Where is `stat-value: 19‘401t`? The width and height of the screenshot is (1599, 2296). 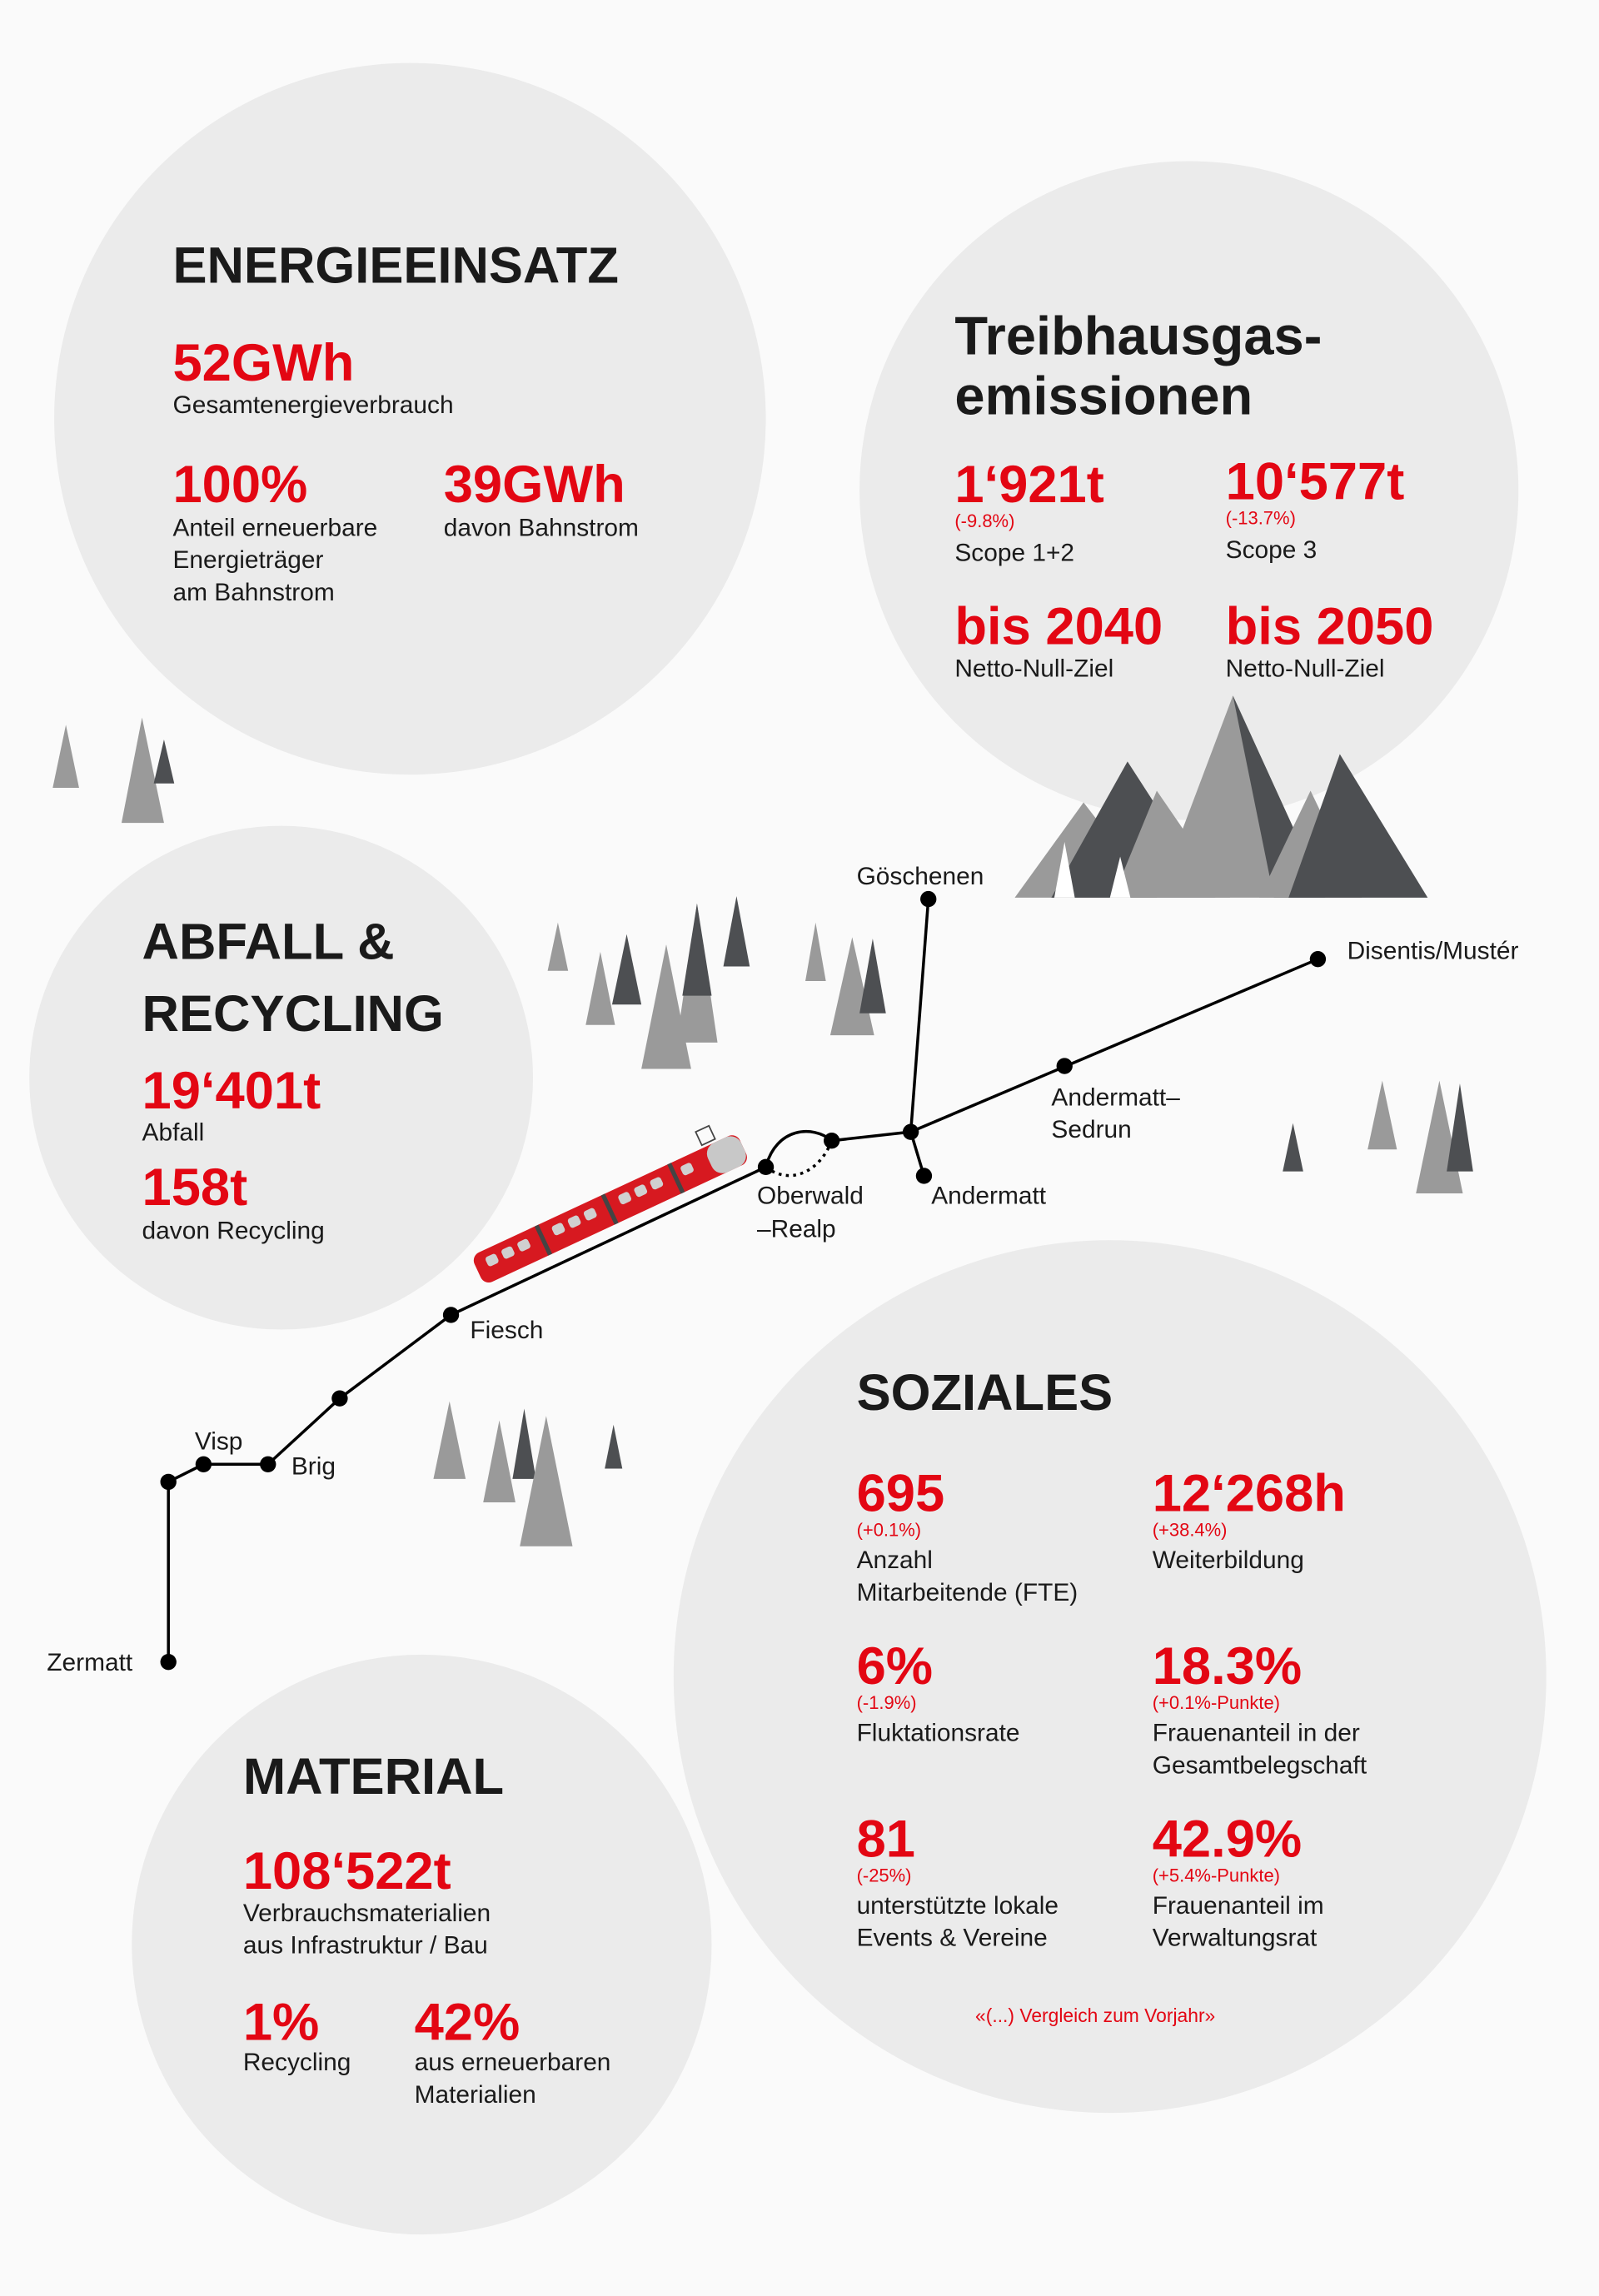 stat-value: 19‘401t is located at coordinates (232, 1091).